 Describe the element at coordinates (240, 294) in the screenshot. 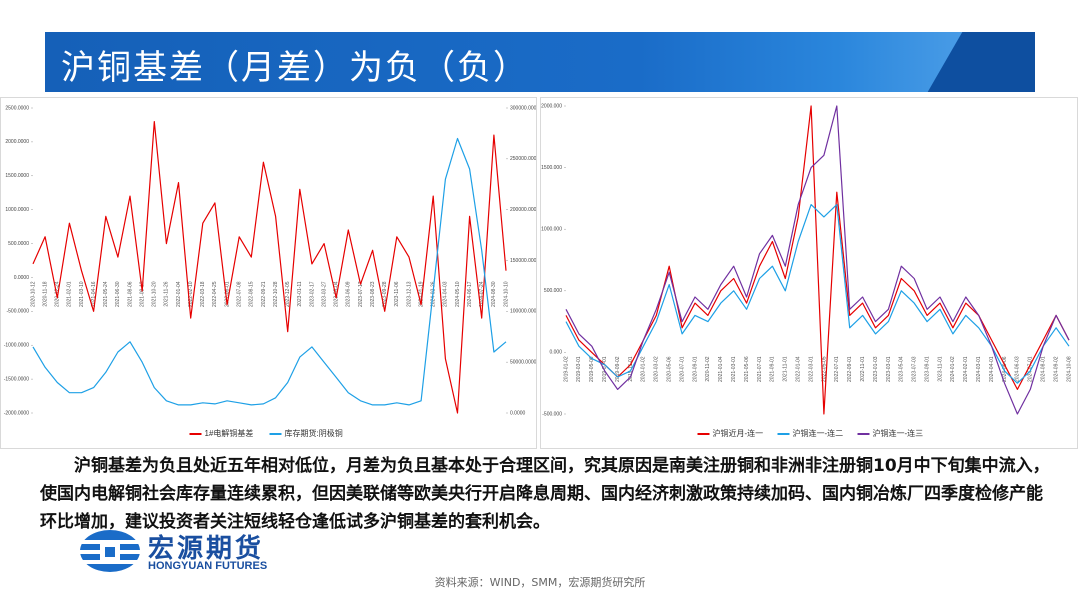

I see `x-tick-label: 2022-07-08` at that location.